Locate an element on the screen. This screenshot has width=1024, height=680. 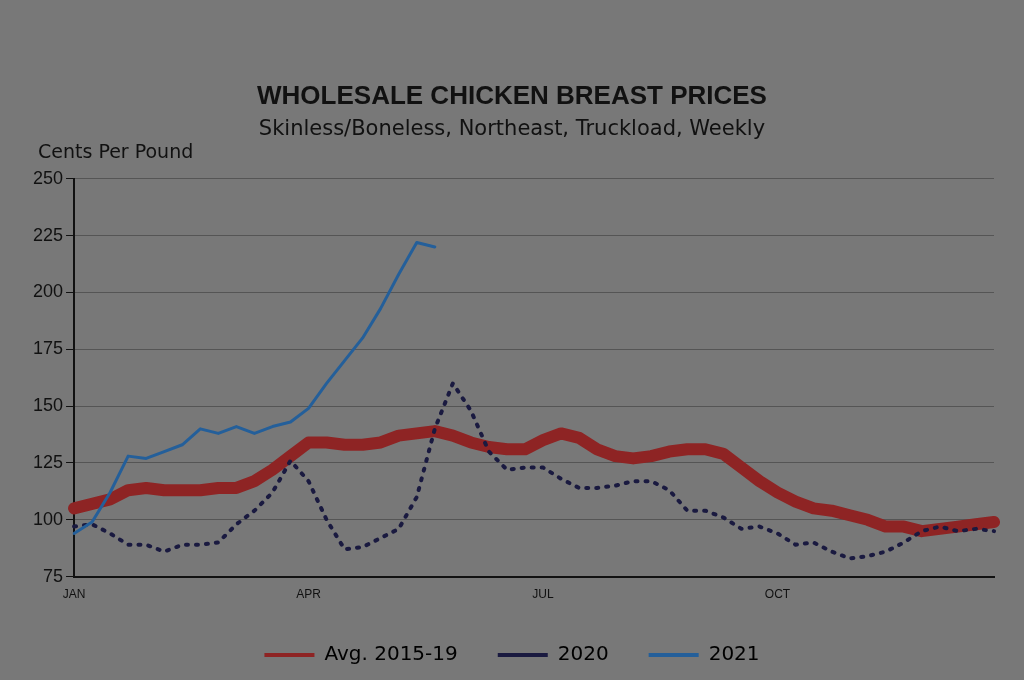
chart-title: WHOLESALE CHICKEN BREAST PRICES is located at coordinates (512, 95).